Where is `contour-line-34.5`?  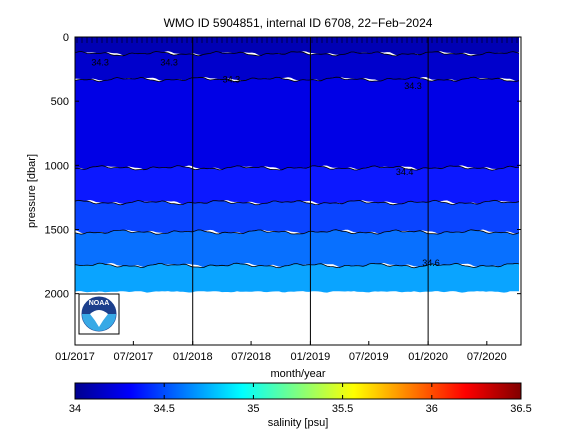
contour-line-34.5 is located at coordinates (297, 202).